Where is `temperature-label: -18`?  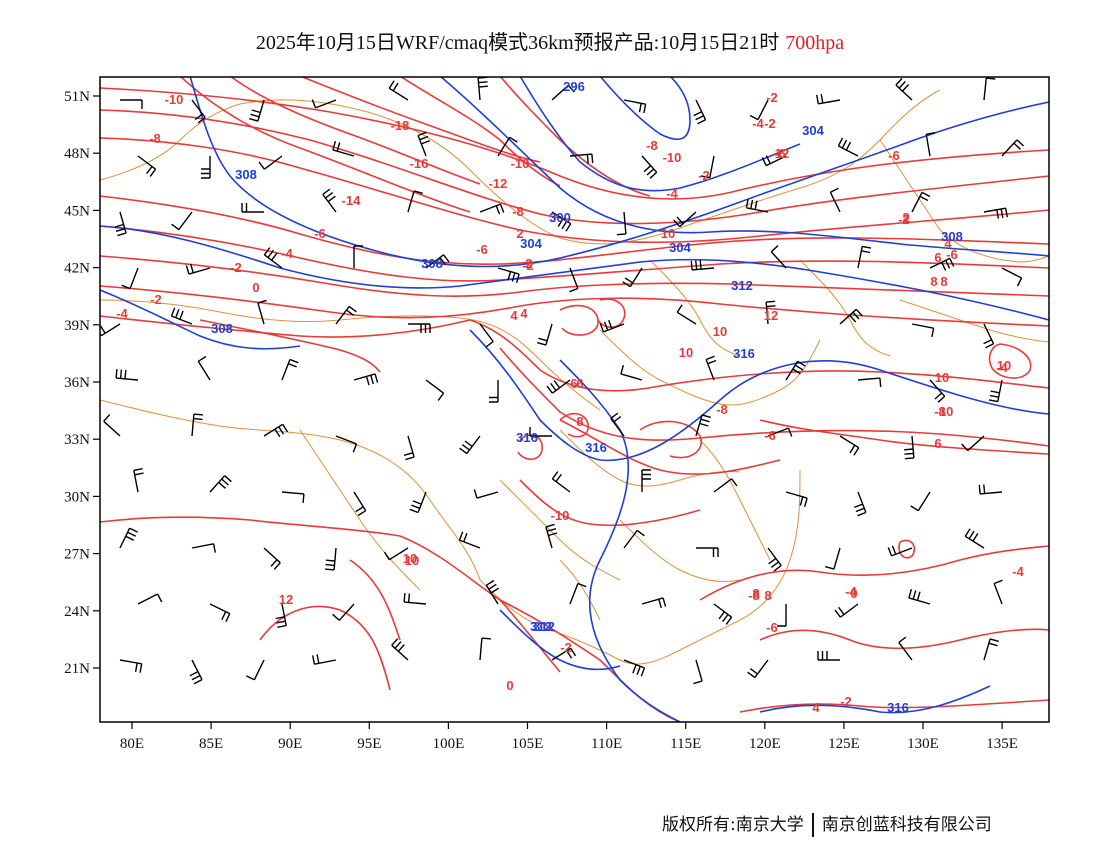 temperature-label: -18 is located at coordinates (400, 125).